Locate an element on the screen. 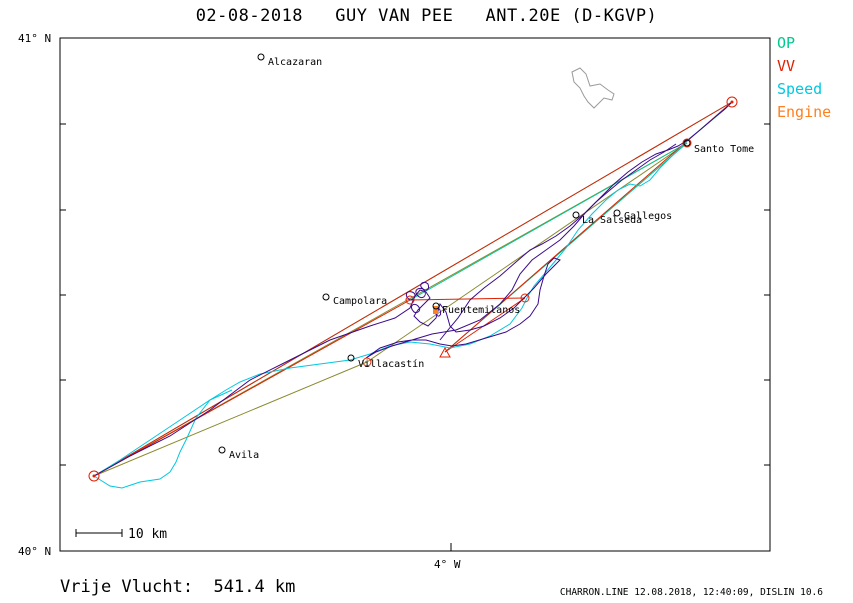 Image resolution: width=853 pixels, height=603 pixels. turnpoint-north-dot is located at coordinates (732, 102).